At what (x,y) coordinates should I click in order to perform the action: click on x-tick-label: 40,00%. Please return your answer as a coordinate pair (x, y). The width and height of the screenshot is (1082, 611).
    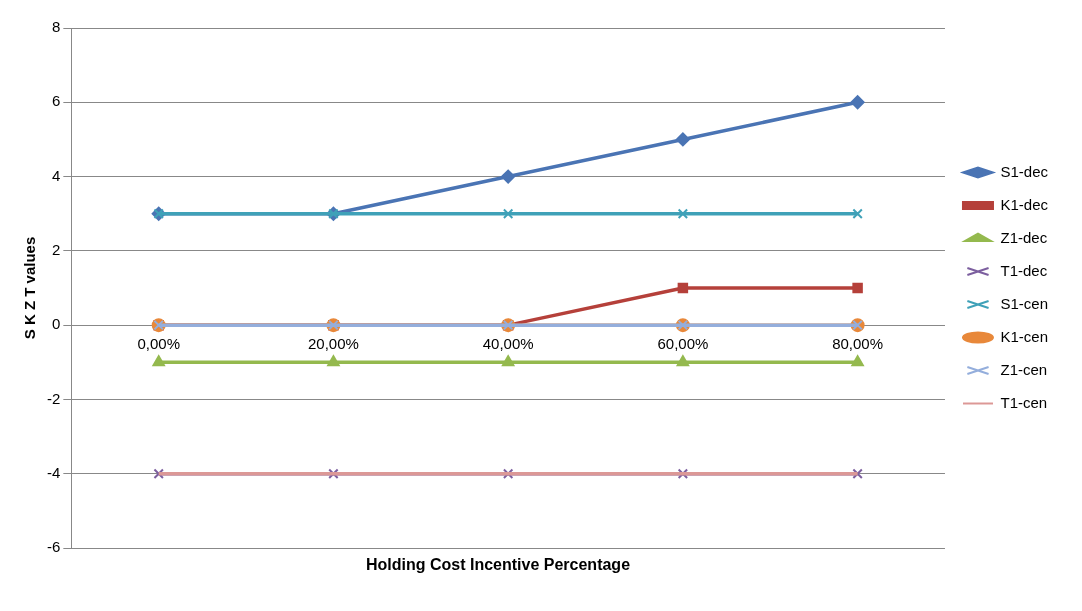
    Looking at the image, I should click on (508, 344).